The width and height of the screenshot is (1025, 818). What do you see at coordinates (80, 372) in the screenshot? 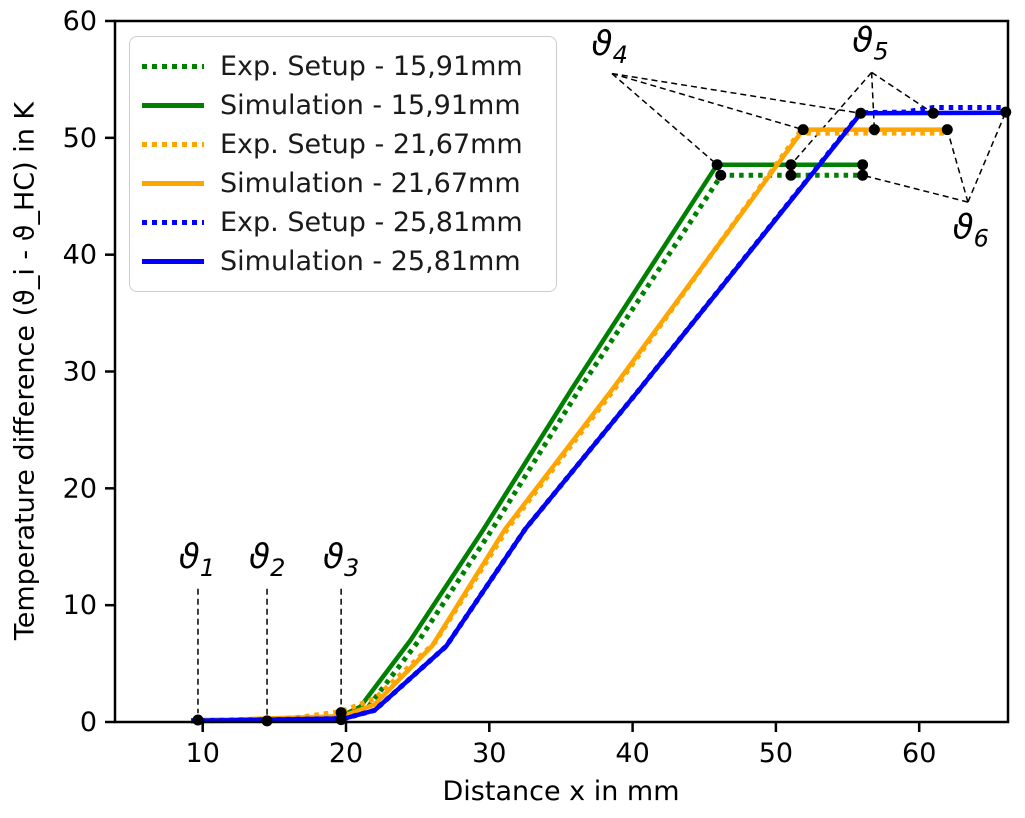
I see `y-tick-label: 30` at bounding box center [80, 372].